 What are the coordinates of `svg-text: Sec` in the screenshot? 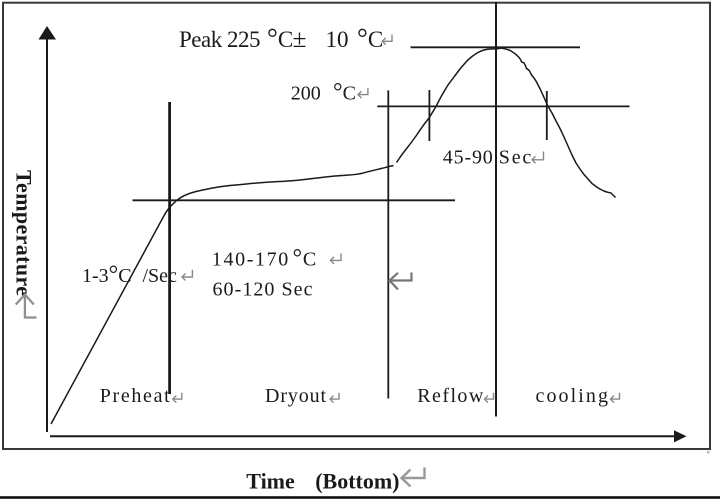 It's located at (515, 158).